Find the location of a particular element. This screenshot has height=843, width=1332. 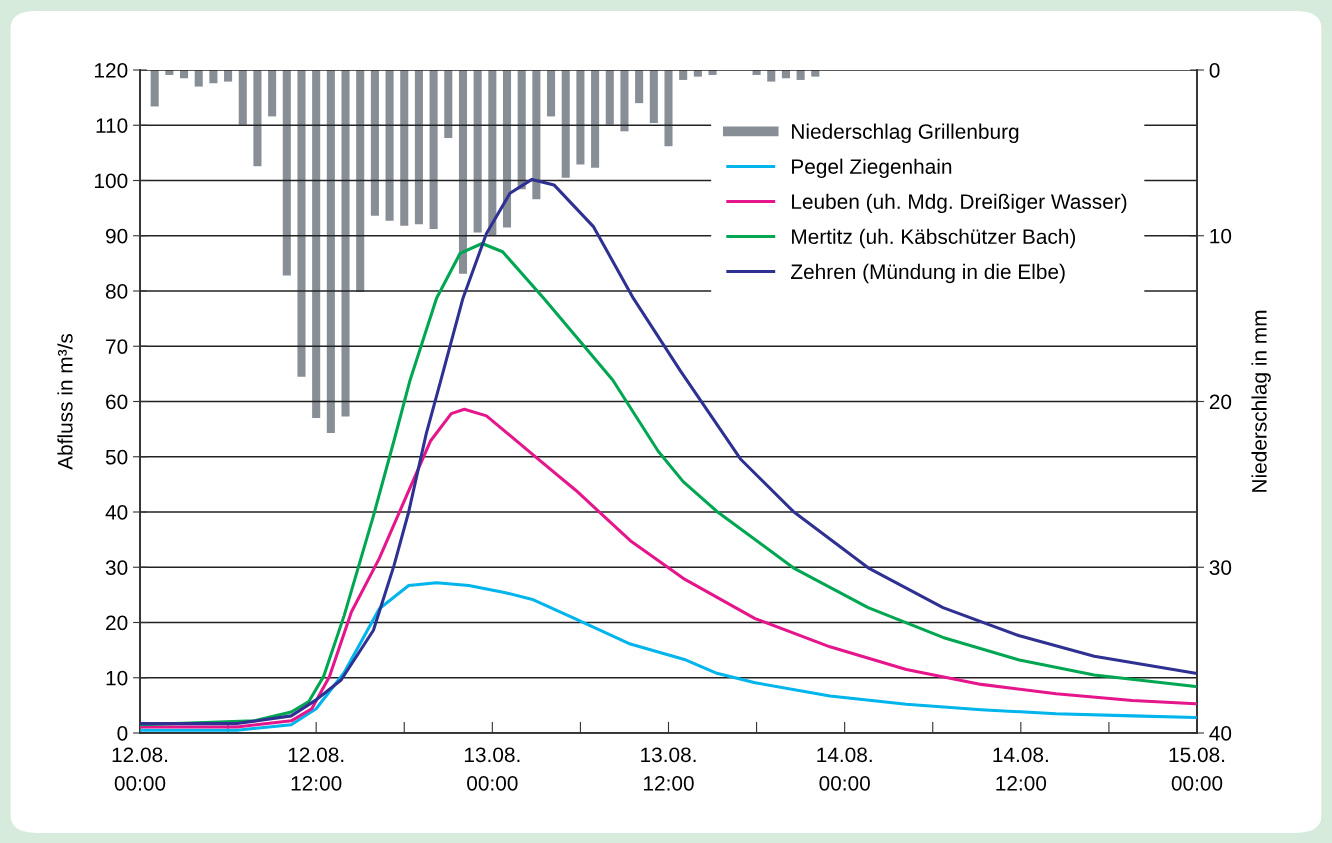

y2-tick-label: 30 is located at coordinates (1220, 567).